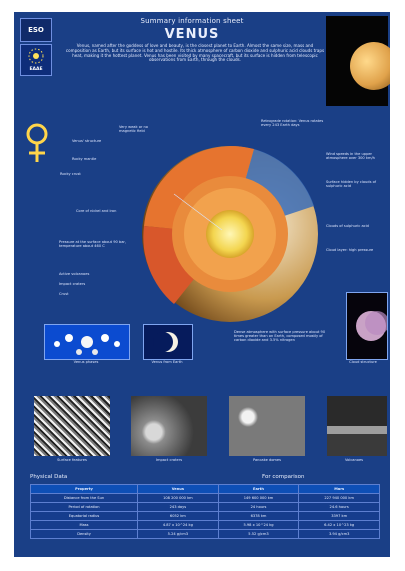  I want to click on table-row: Density 5.24 g/cm3 5.52 g/cm3 3.94 g/cm3, so click(204, 534).